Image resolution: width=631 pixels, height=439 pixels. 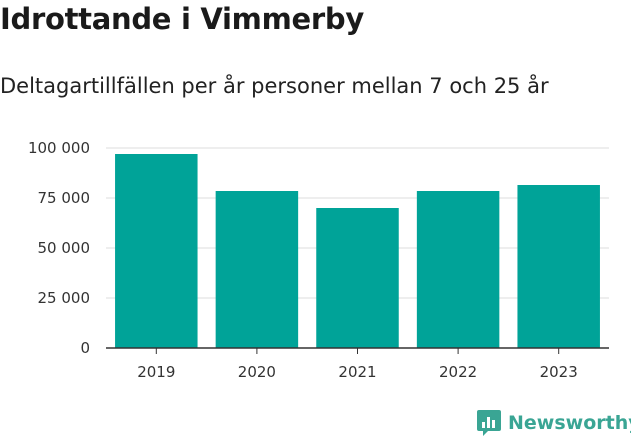 I want to click on brand-name: Newsworthy, so click(x=569, y=423).